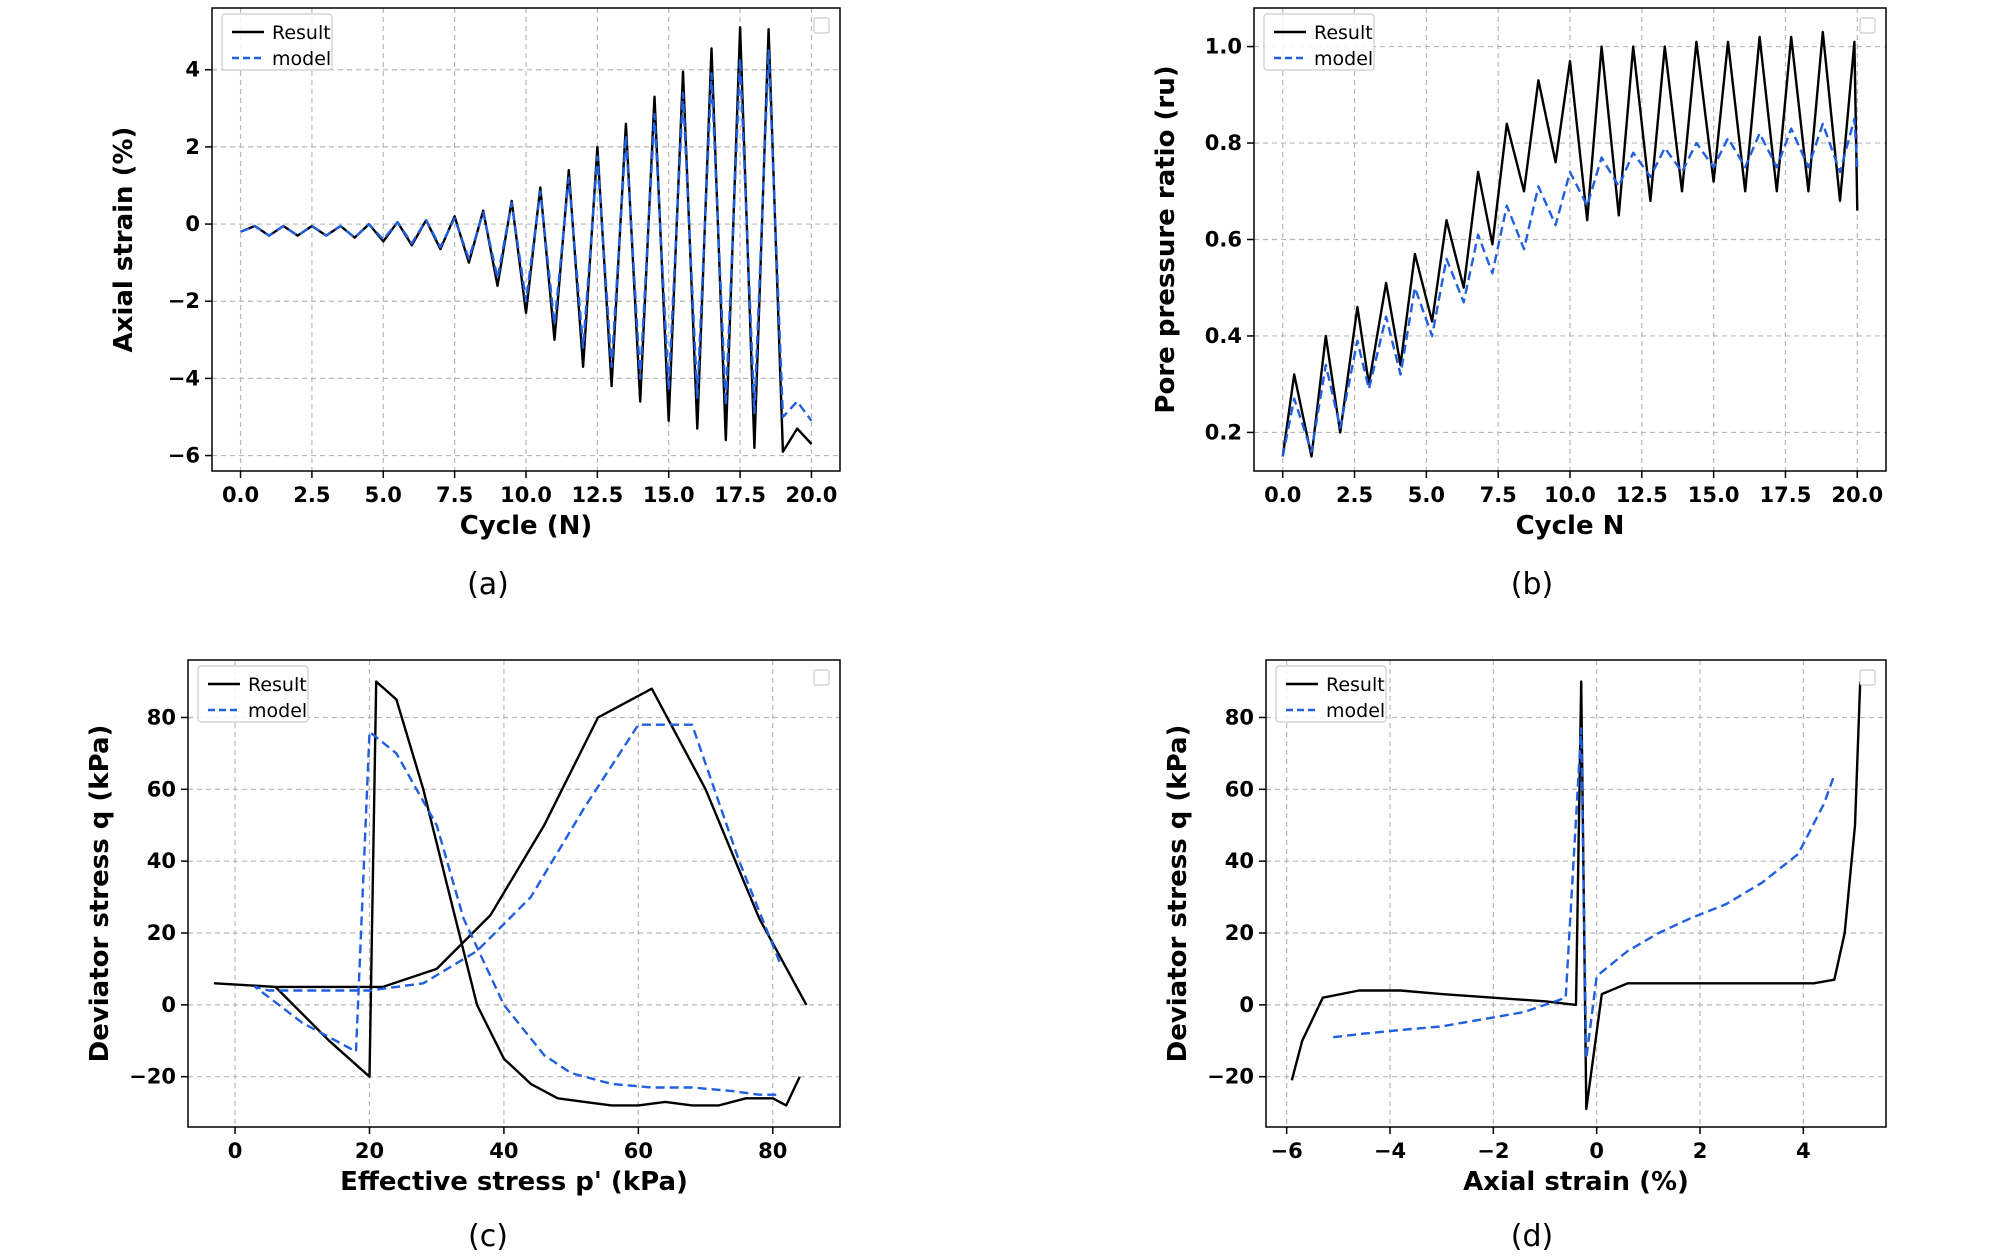 The height and width of the screenshot is (1258, 2008). What do you see at coordinates (488, 584) in the screenshot?
I see `panel-a-caption: (a)` at bounding box center [488, 584].